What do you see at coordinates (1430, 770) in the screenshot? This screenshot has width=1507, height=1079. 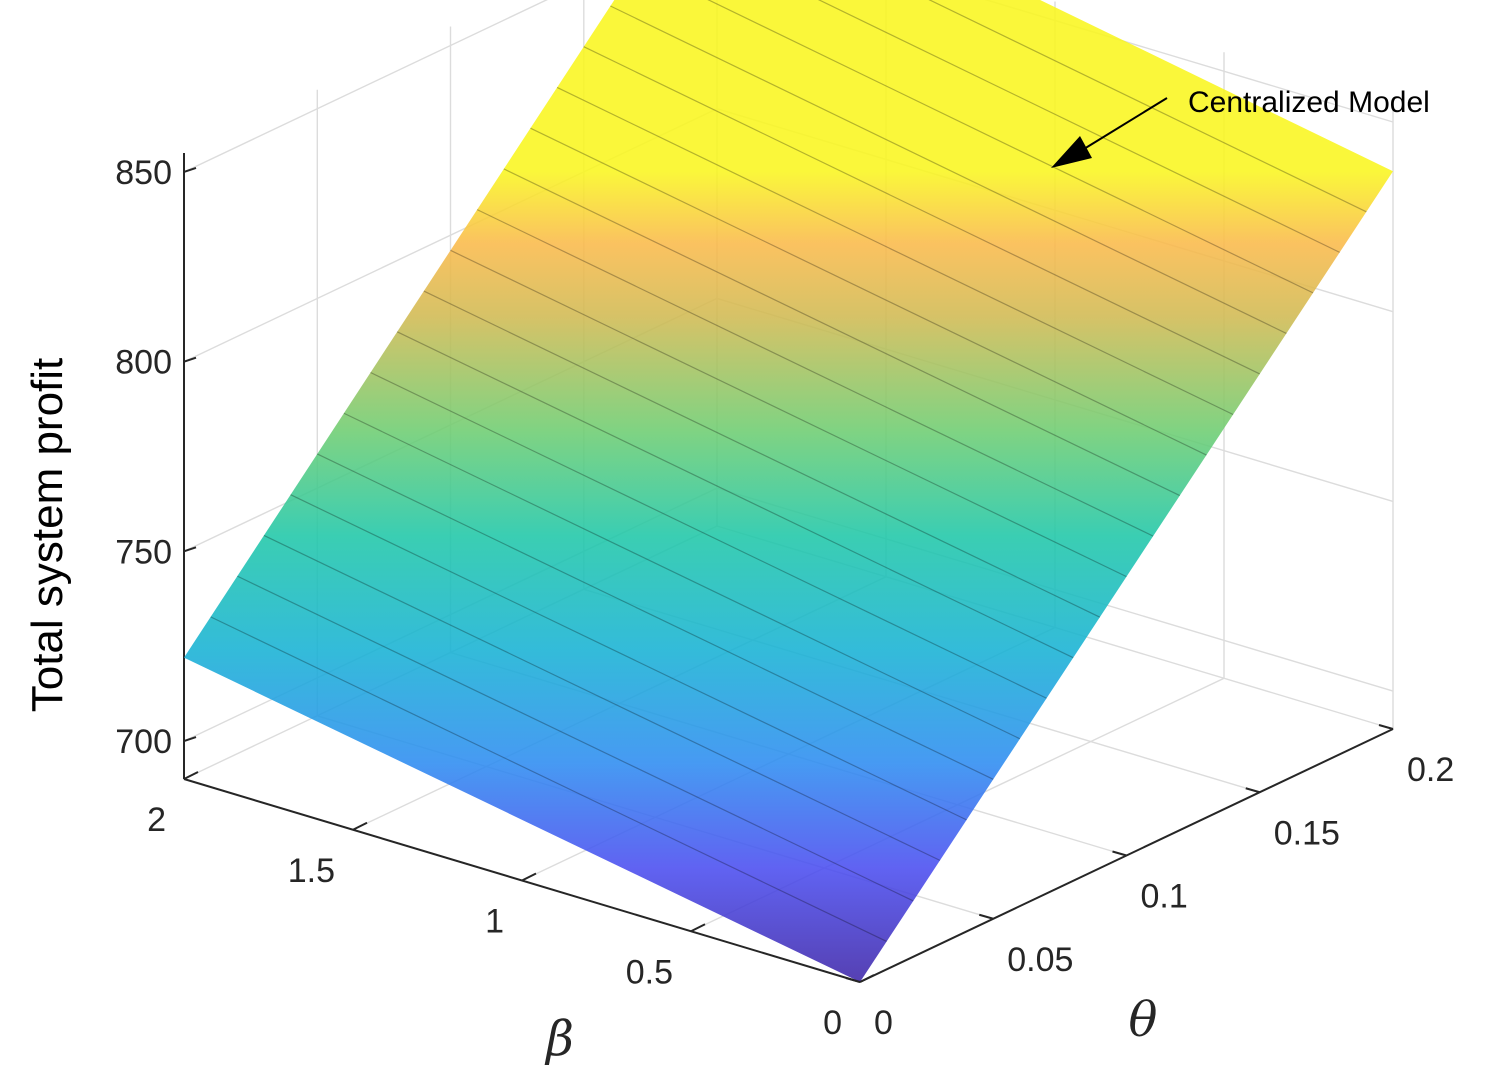 I see `theta-tick-label: 0.2` at bounding box center [1430, 770].